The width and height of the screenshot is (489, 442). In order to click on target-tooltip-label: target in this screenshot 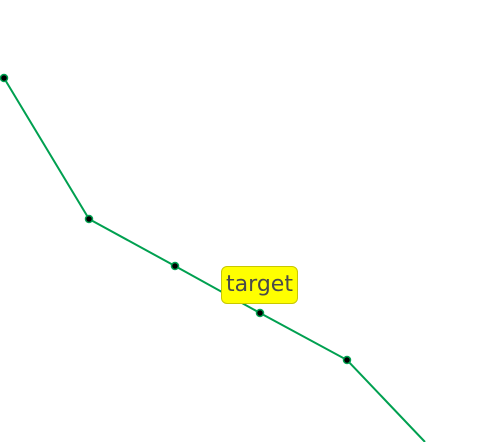, I will do `click(259, 284)`.